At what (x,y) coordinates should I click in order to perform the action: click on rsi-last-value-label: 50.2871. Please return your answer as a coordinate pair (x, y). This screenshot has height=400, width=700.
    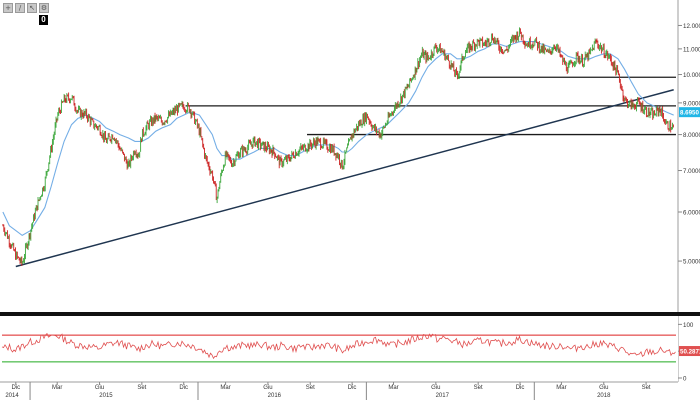
    Looking at the image, I should click on (689, 351).